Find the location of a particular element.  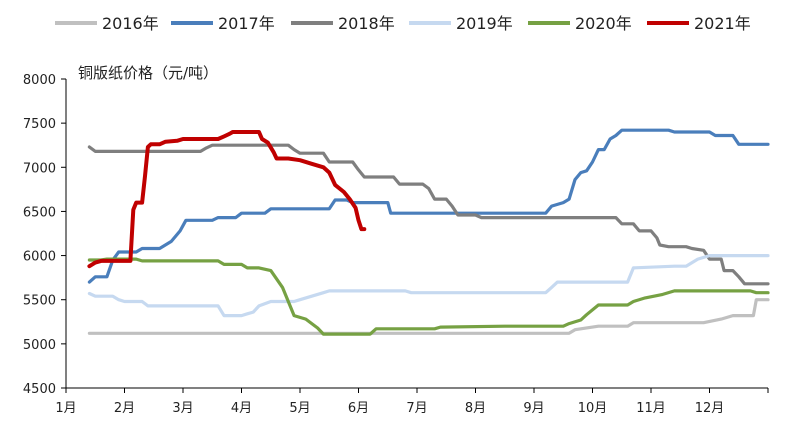

series-line-2016年 is located at coordinates (428, 316).